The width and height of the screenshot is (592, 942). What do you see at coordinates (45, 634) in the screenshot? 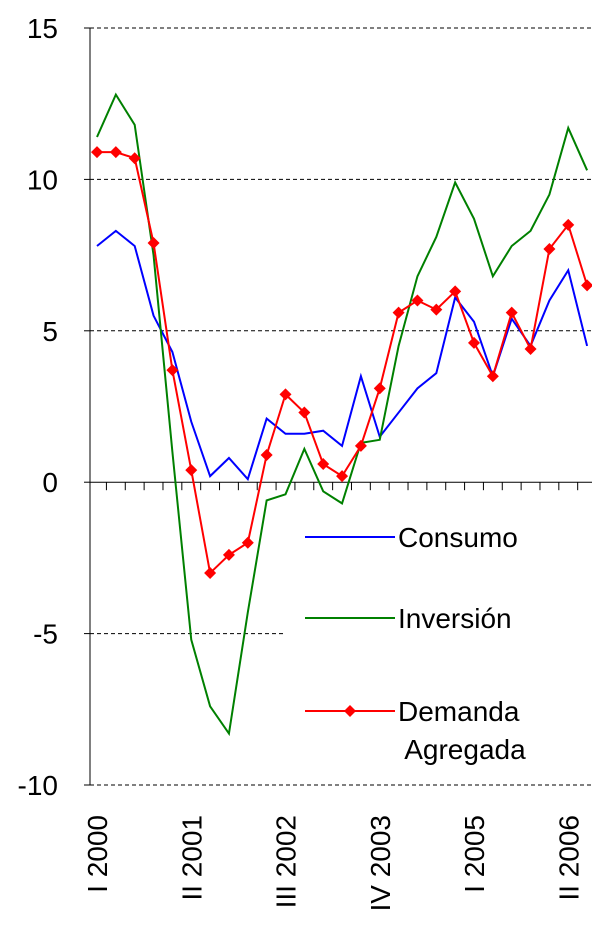
I see `y-tick-label: -5` at bounding box center [45, 634].